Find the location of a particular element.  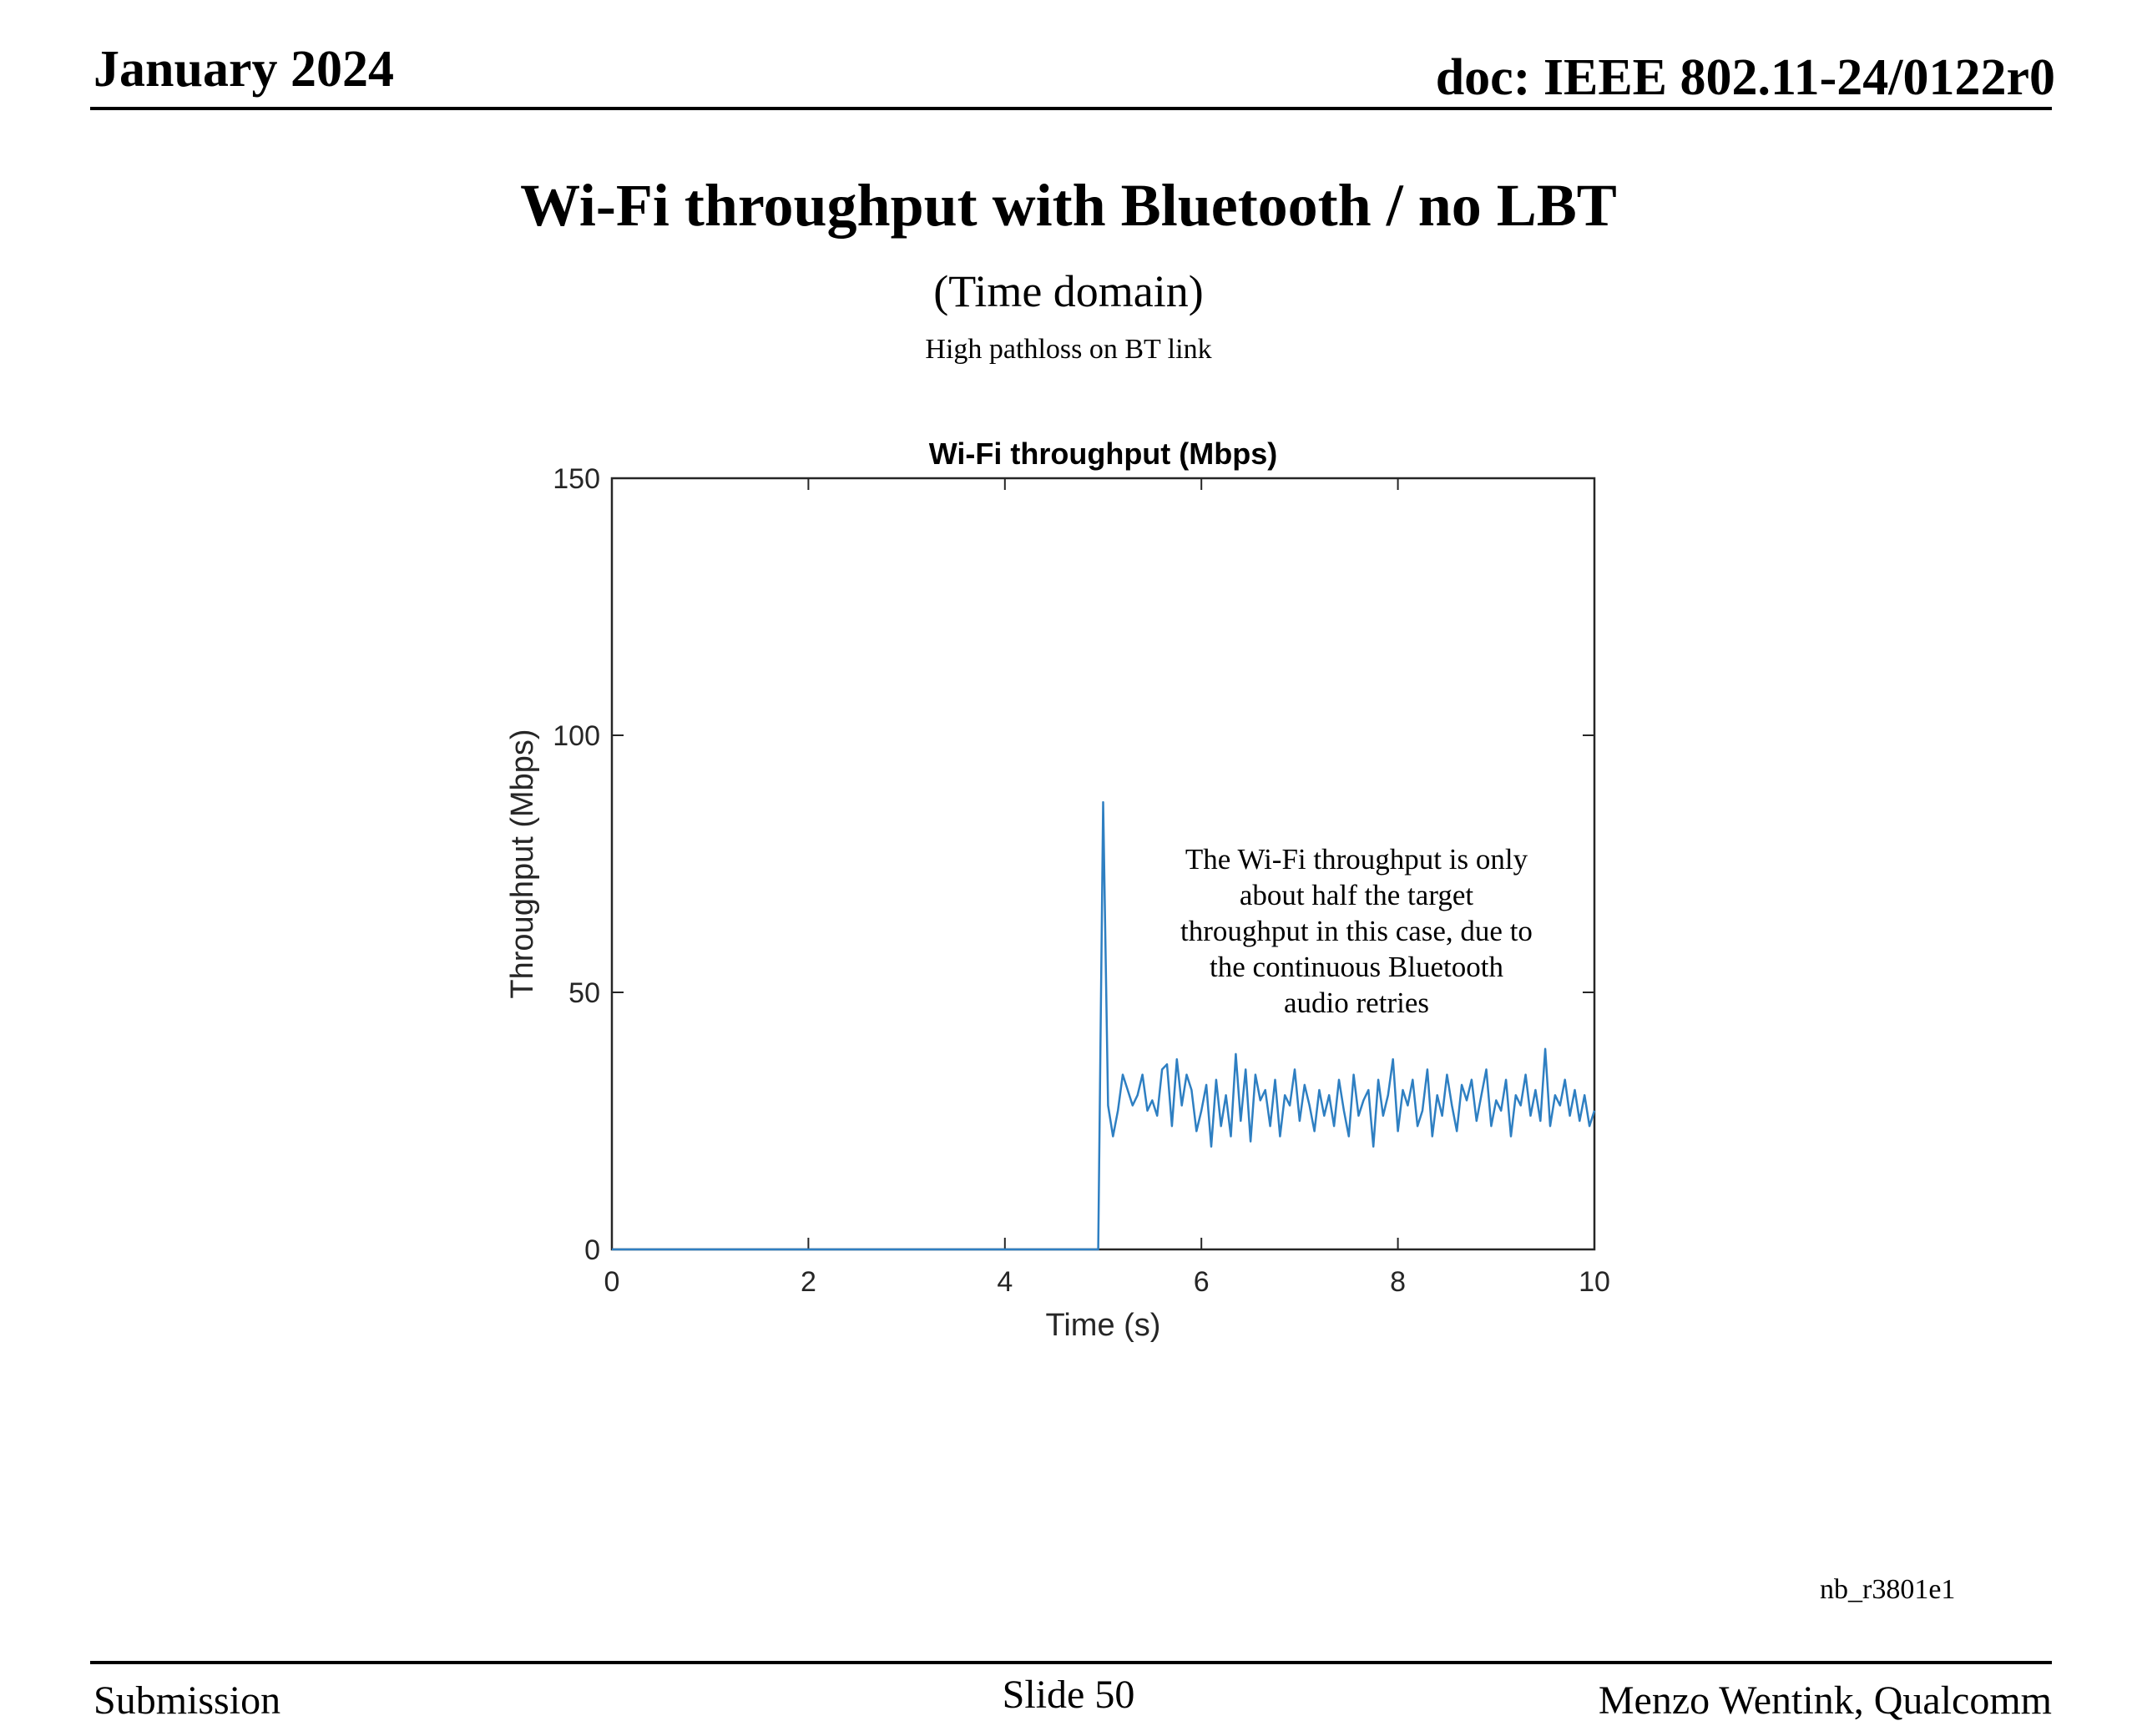

footer-rule is located at coordinates (1071, 1662).